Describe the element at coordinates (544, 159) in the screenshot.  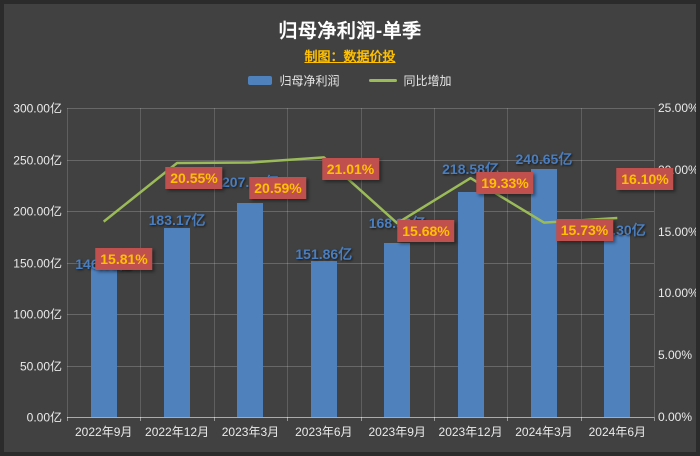
I see `bar-value-label: 240.65亿` at that location.